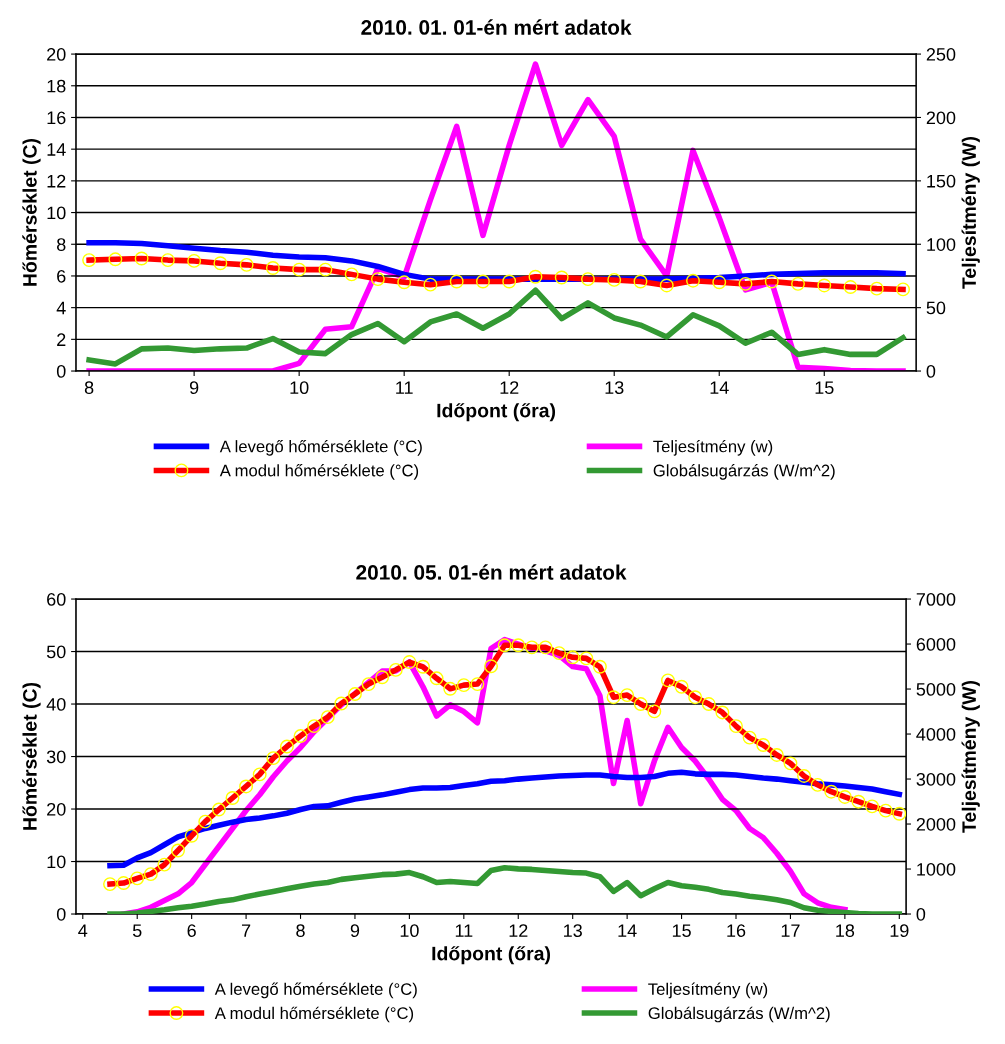 The width and height of the screenshot is (1005, 1044). What do you see at coordinates (736, 931) in the screenshot?
I see `x-tick-label: 16` at bounding box center [736, 931].